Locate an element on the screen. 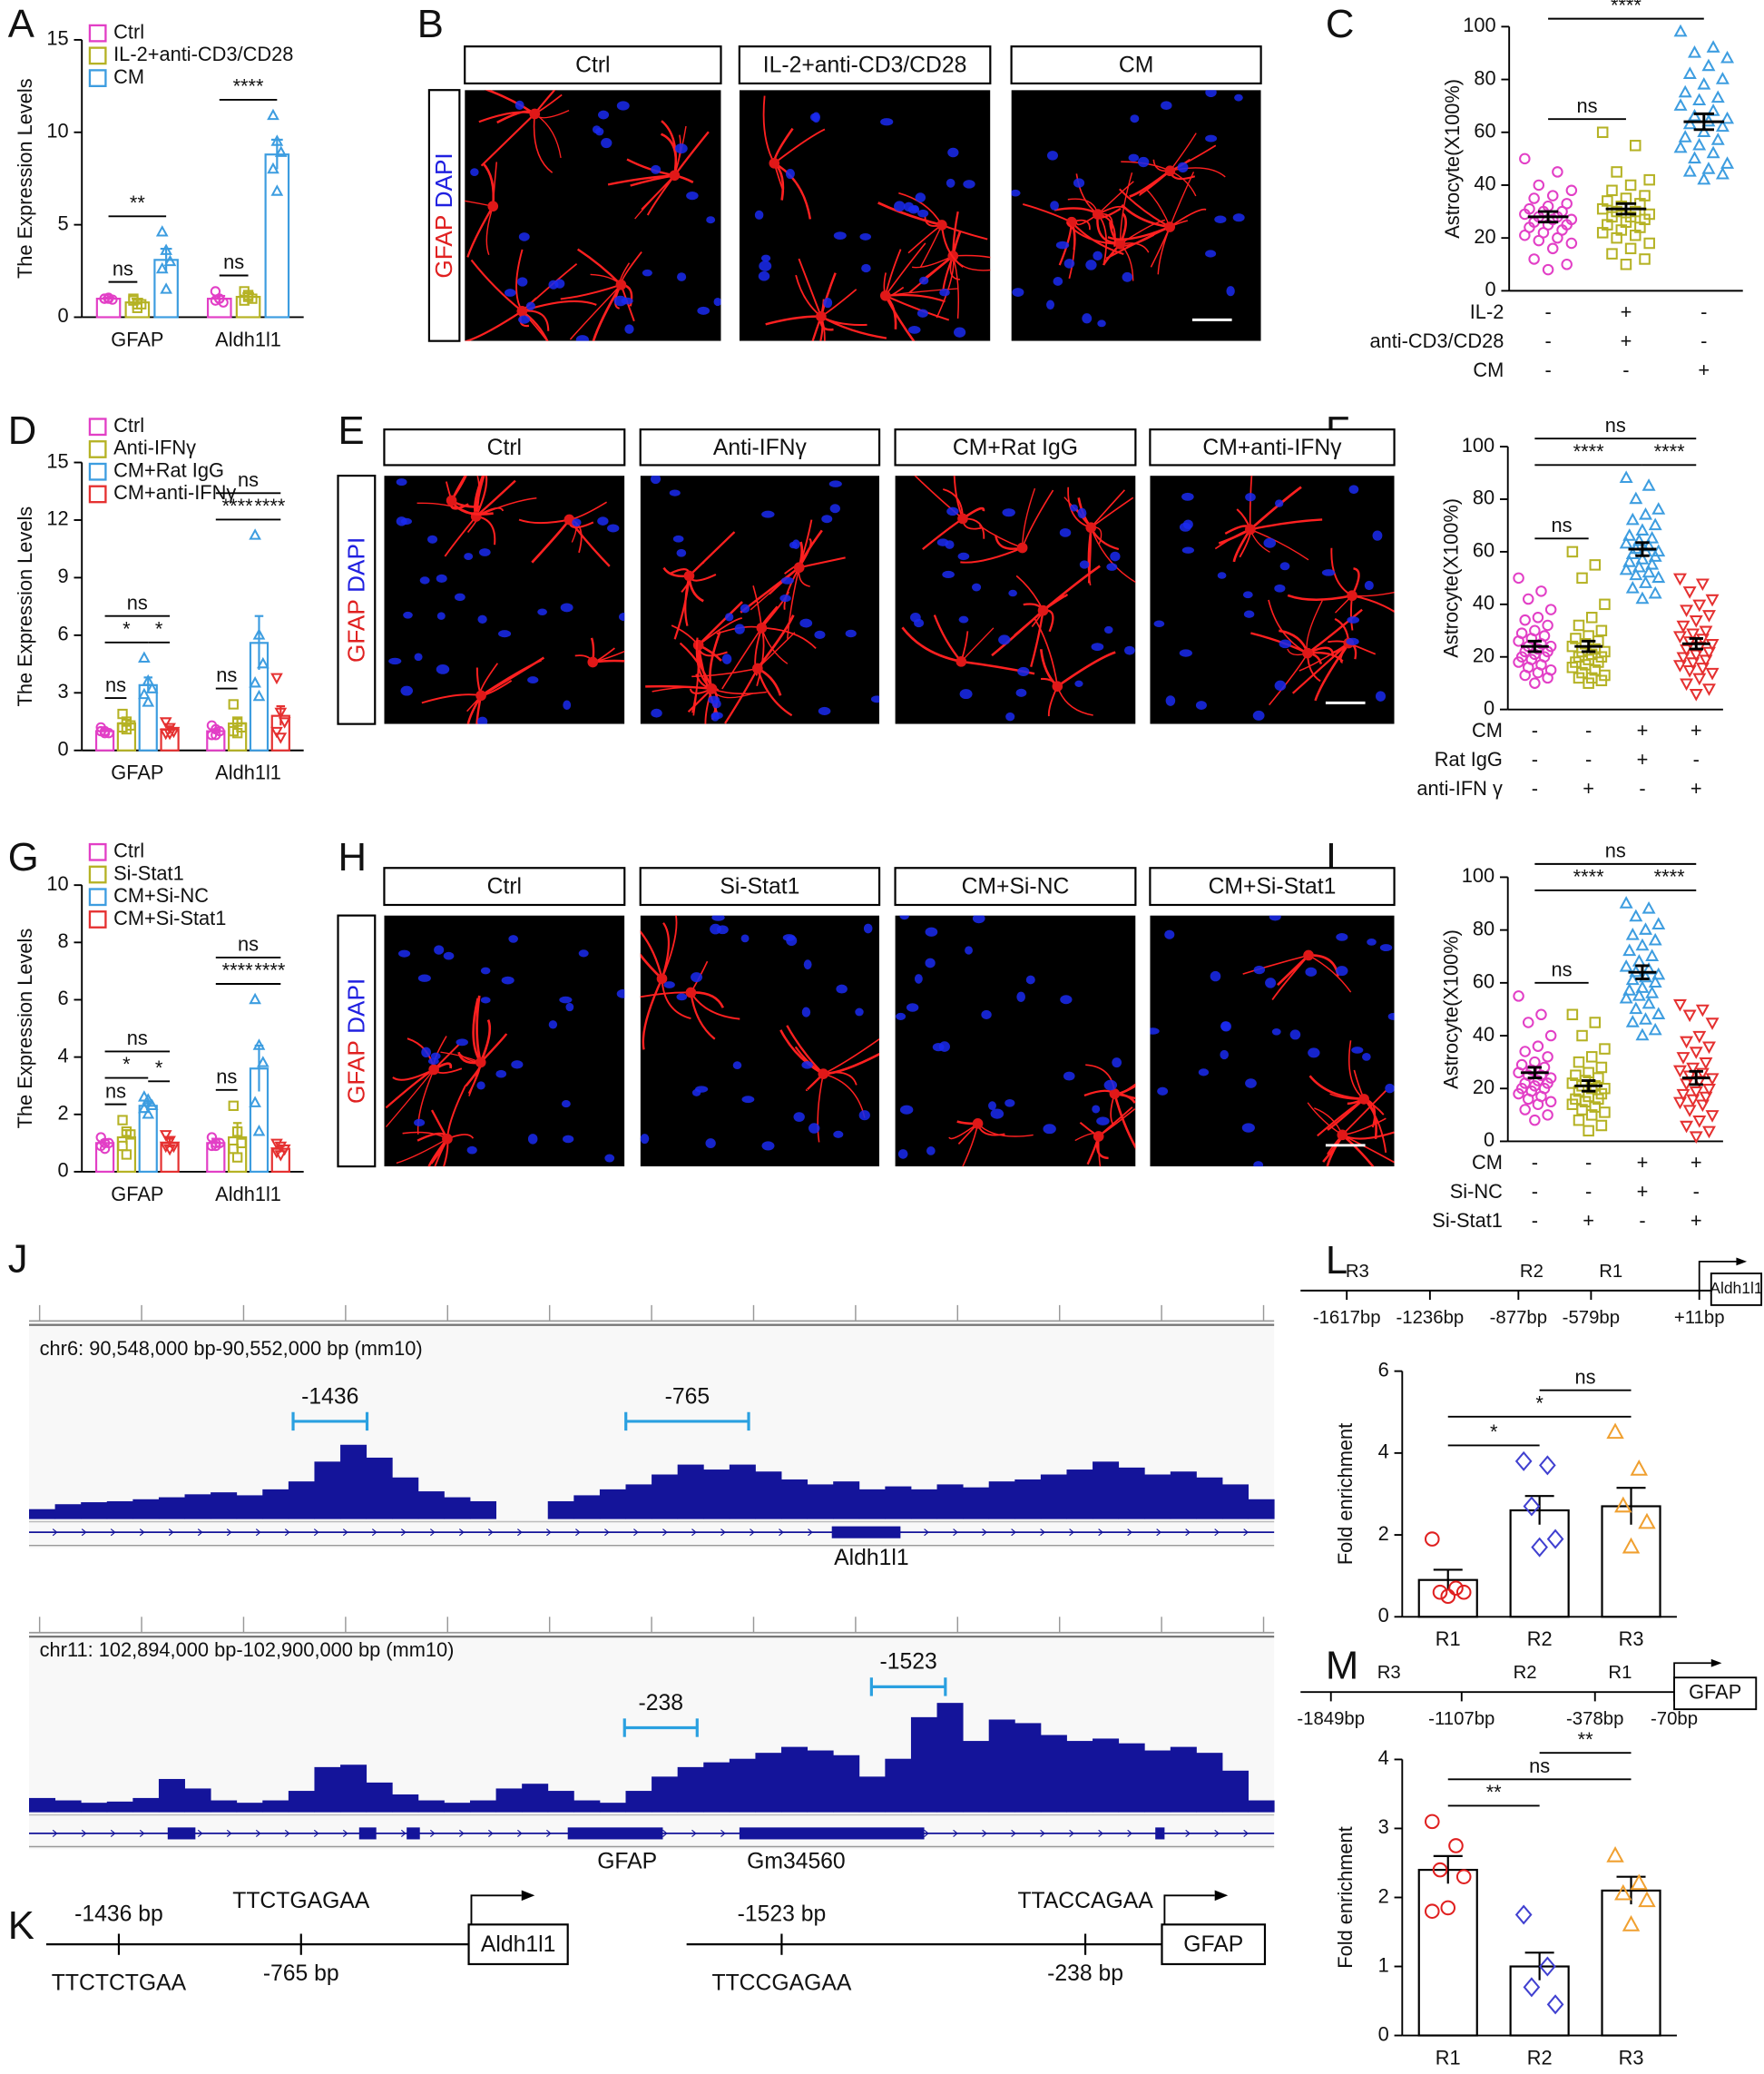 This screenshot has width=1764, height=2074. micrograph-background is located at coordinates (1015, 600).